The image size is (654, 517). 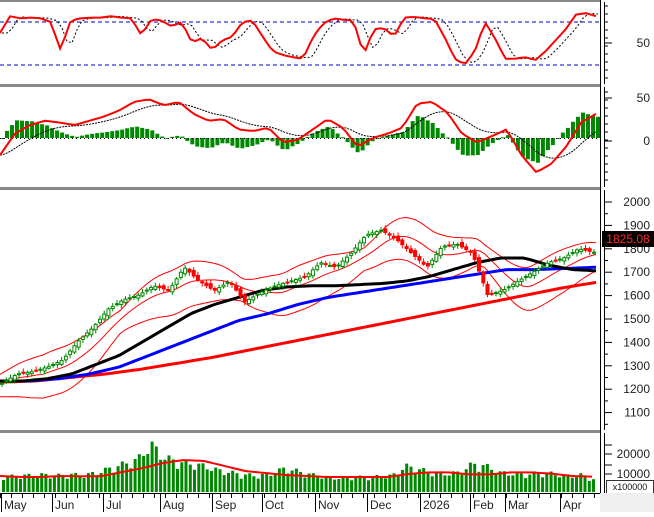 I want to click on volume-tick-label: 20000, so click(x=634, y=454).